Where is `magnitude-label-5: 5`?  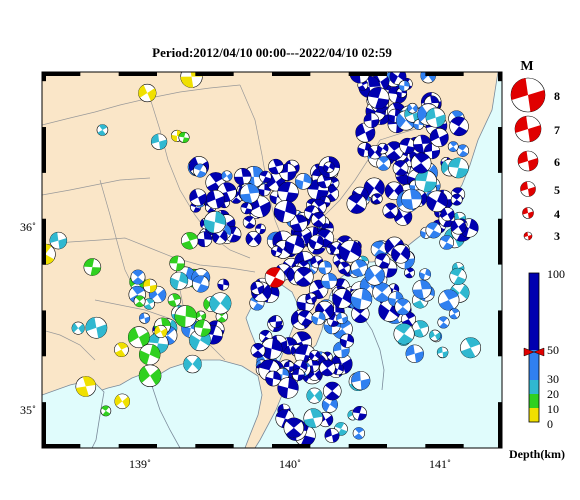 magnitude-label-5: 5 is located at coordinates (557, 190).